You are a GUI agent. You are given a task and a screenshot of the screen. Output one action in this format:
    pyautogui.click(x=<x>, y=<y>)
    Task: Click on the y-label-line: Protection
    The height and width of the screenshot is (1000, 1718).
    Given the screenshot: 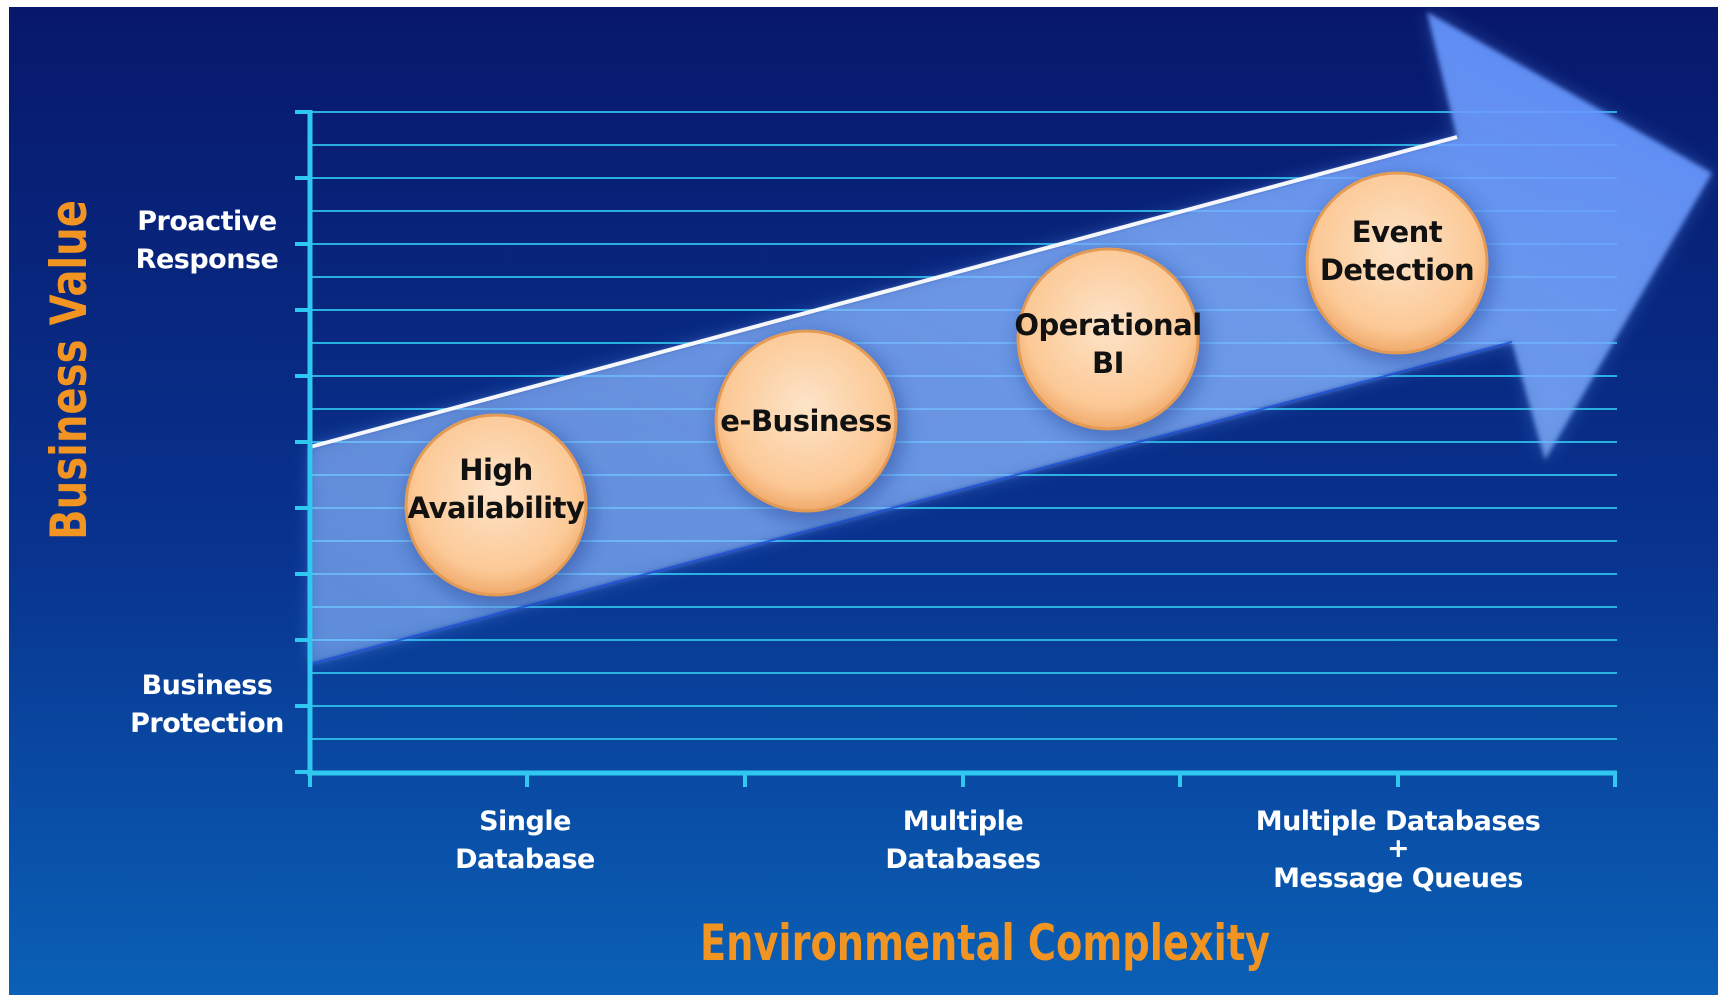 What is the action you would take?
    pyautogui.click(x=207, y=723)
    